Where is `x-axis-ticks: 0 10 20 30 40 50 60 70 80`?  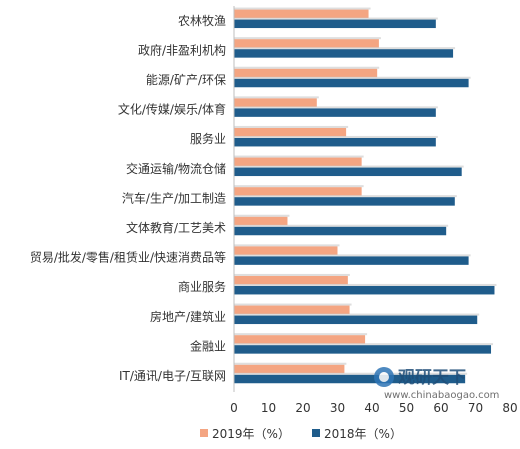 x-axis-ticks: 0 10 20 30 40 50 60 70 80 is located at coordinates (373, 408).